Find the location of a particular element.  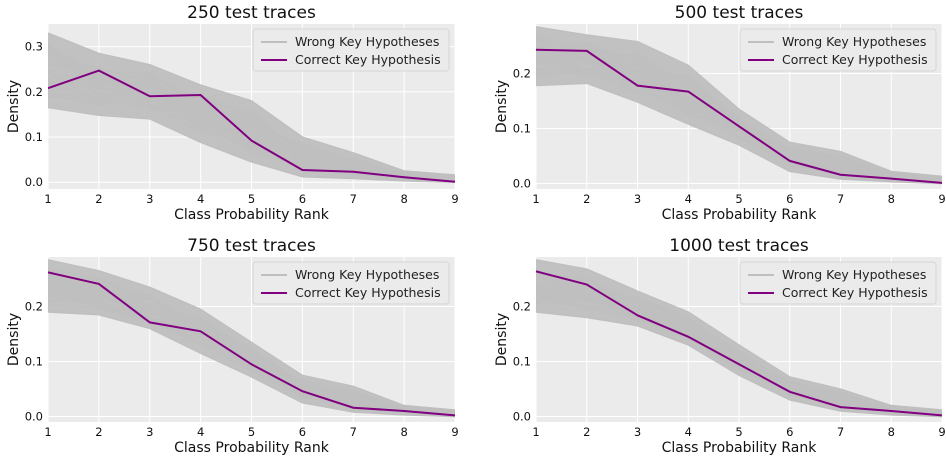

y-tick-label: 0.3 is located at coordinates (34, 47).